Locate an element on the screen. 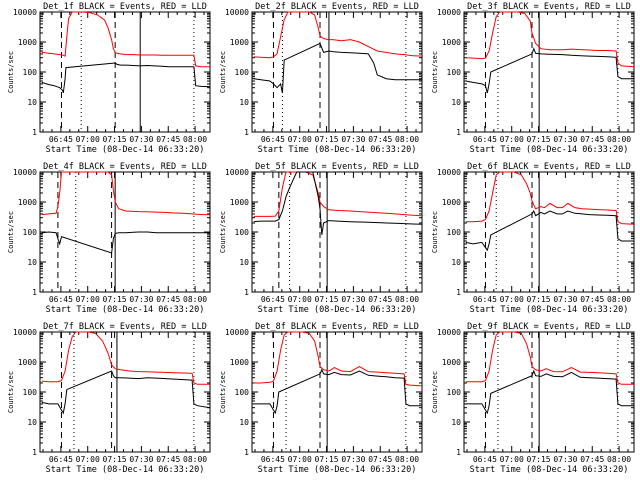  plot-frame is located at coordinates (549, 392).